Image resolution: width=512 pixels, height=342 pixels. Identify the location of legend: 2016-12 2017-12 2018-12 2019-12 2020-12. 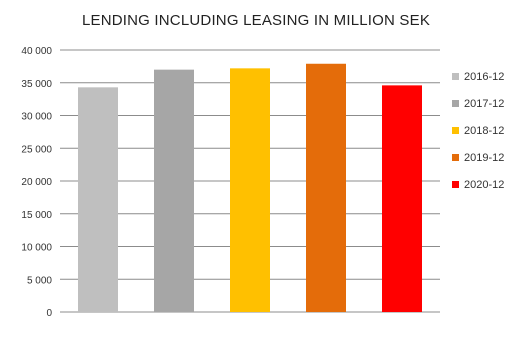
(482, 130).